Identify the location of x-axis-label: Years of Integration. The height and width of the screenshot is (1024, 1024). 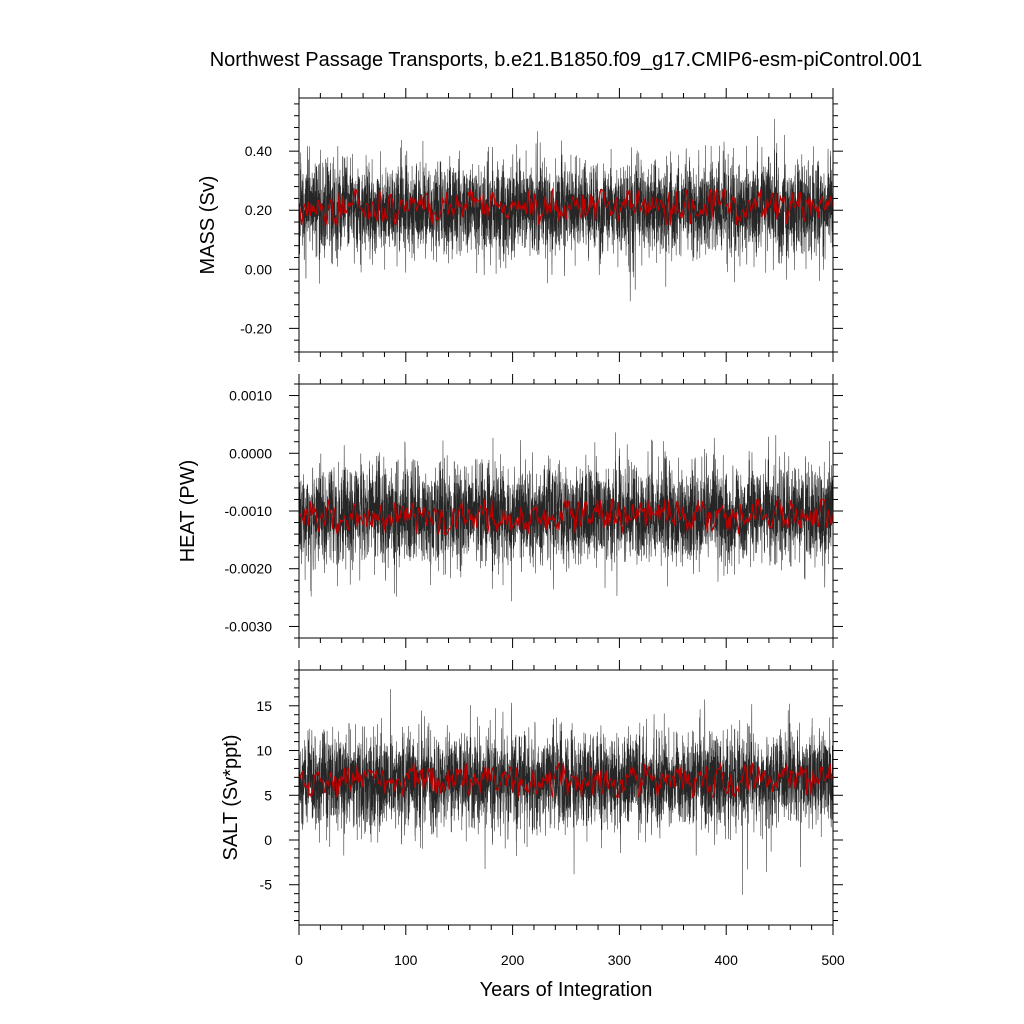
(566, 990).